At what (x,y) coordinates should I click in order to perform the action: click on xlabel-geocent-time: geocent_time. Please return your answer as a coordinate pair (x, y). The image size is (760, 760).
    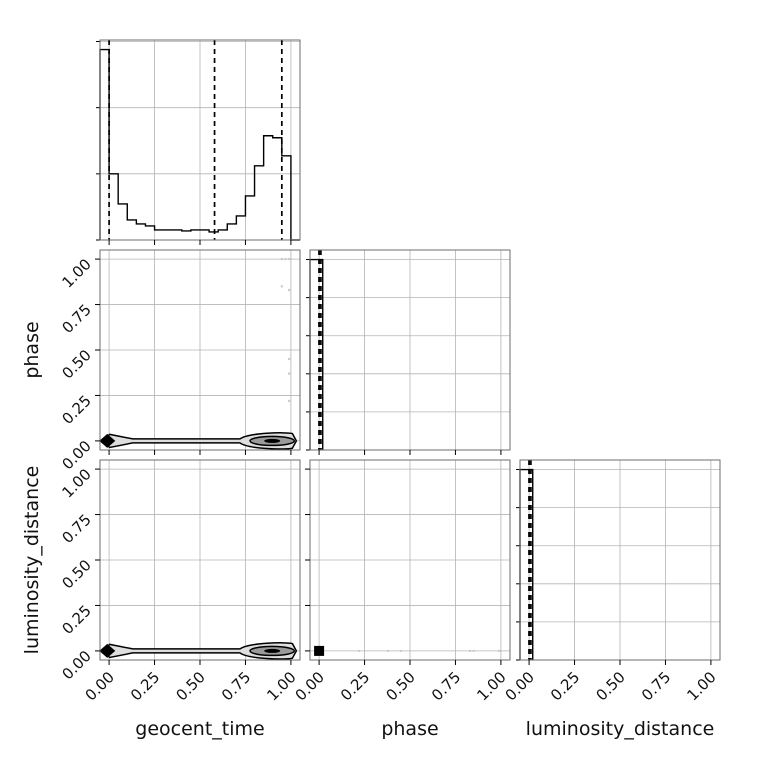
    Looking at the image, I should click on (199, 729).